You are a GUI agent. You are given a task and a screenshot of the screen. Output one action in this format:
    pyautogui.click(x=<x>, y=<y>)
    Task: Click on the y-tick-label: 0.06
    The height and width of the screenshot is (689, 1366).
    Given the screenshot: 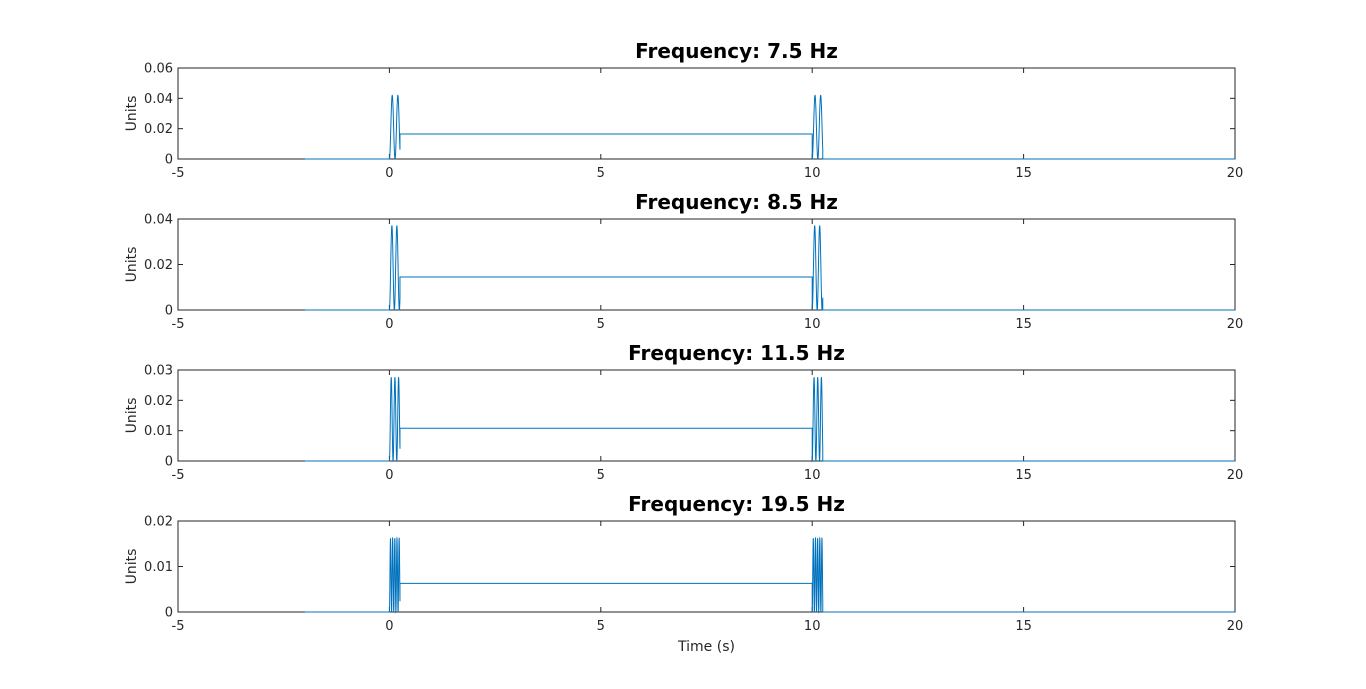 What is the action you would take?
    pyautogui.click(x=158, y=69)
    